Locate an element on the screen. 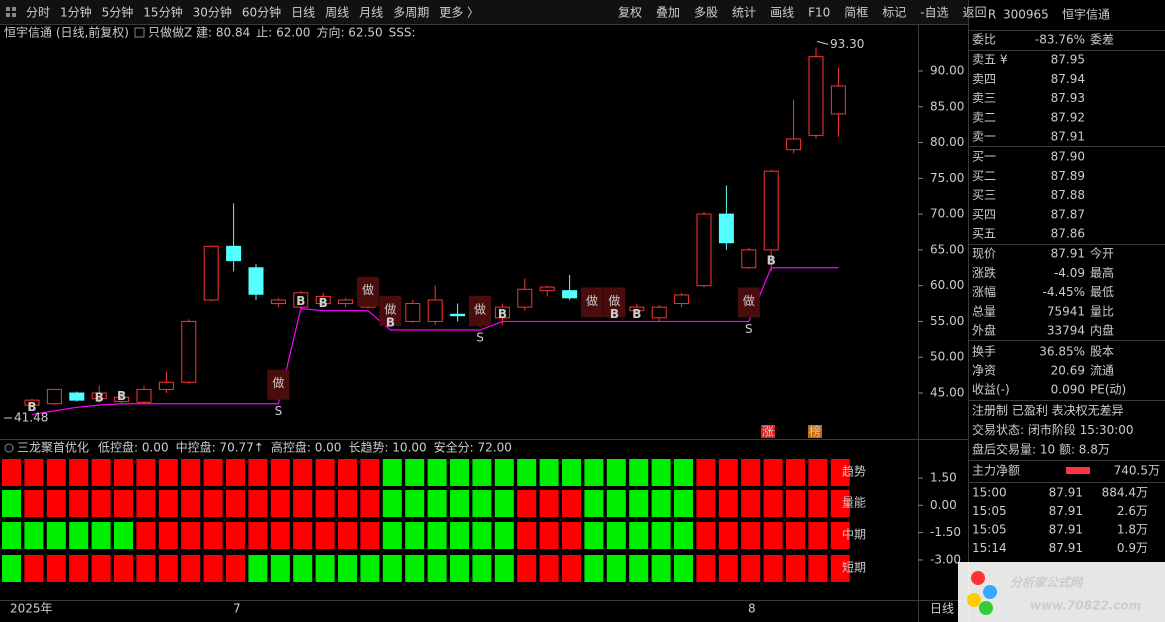 The image size is (1165, 622). tool-button: 多股 is located at coordinates (706, 13).